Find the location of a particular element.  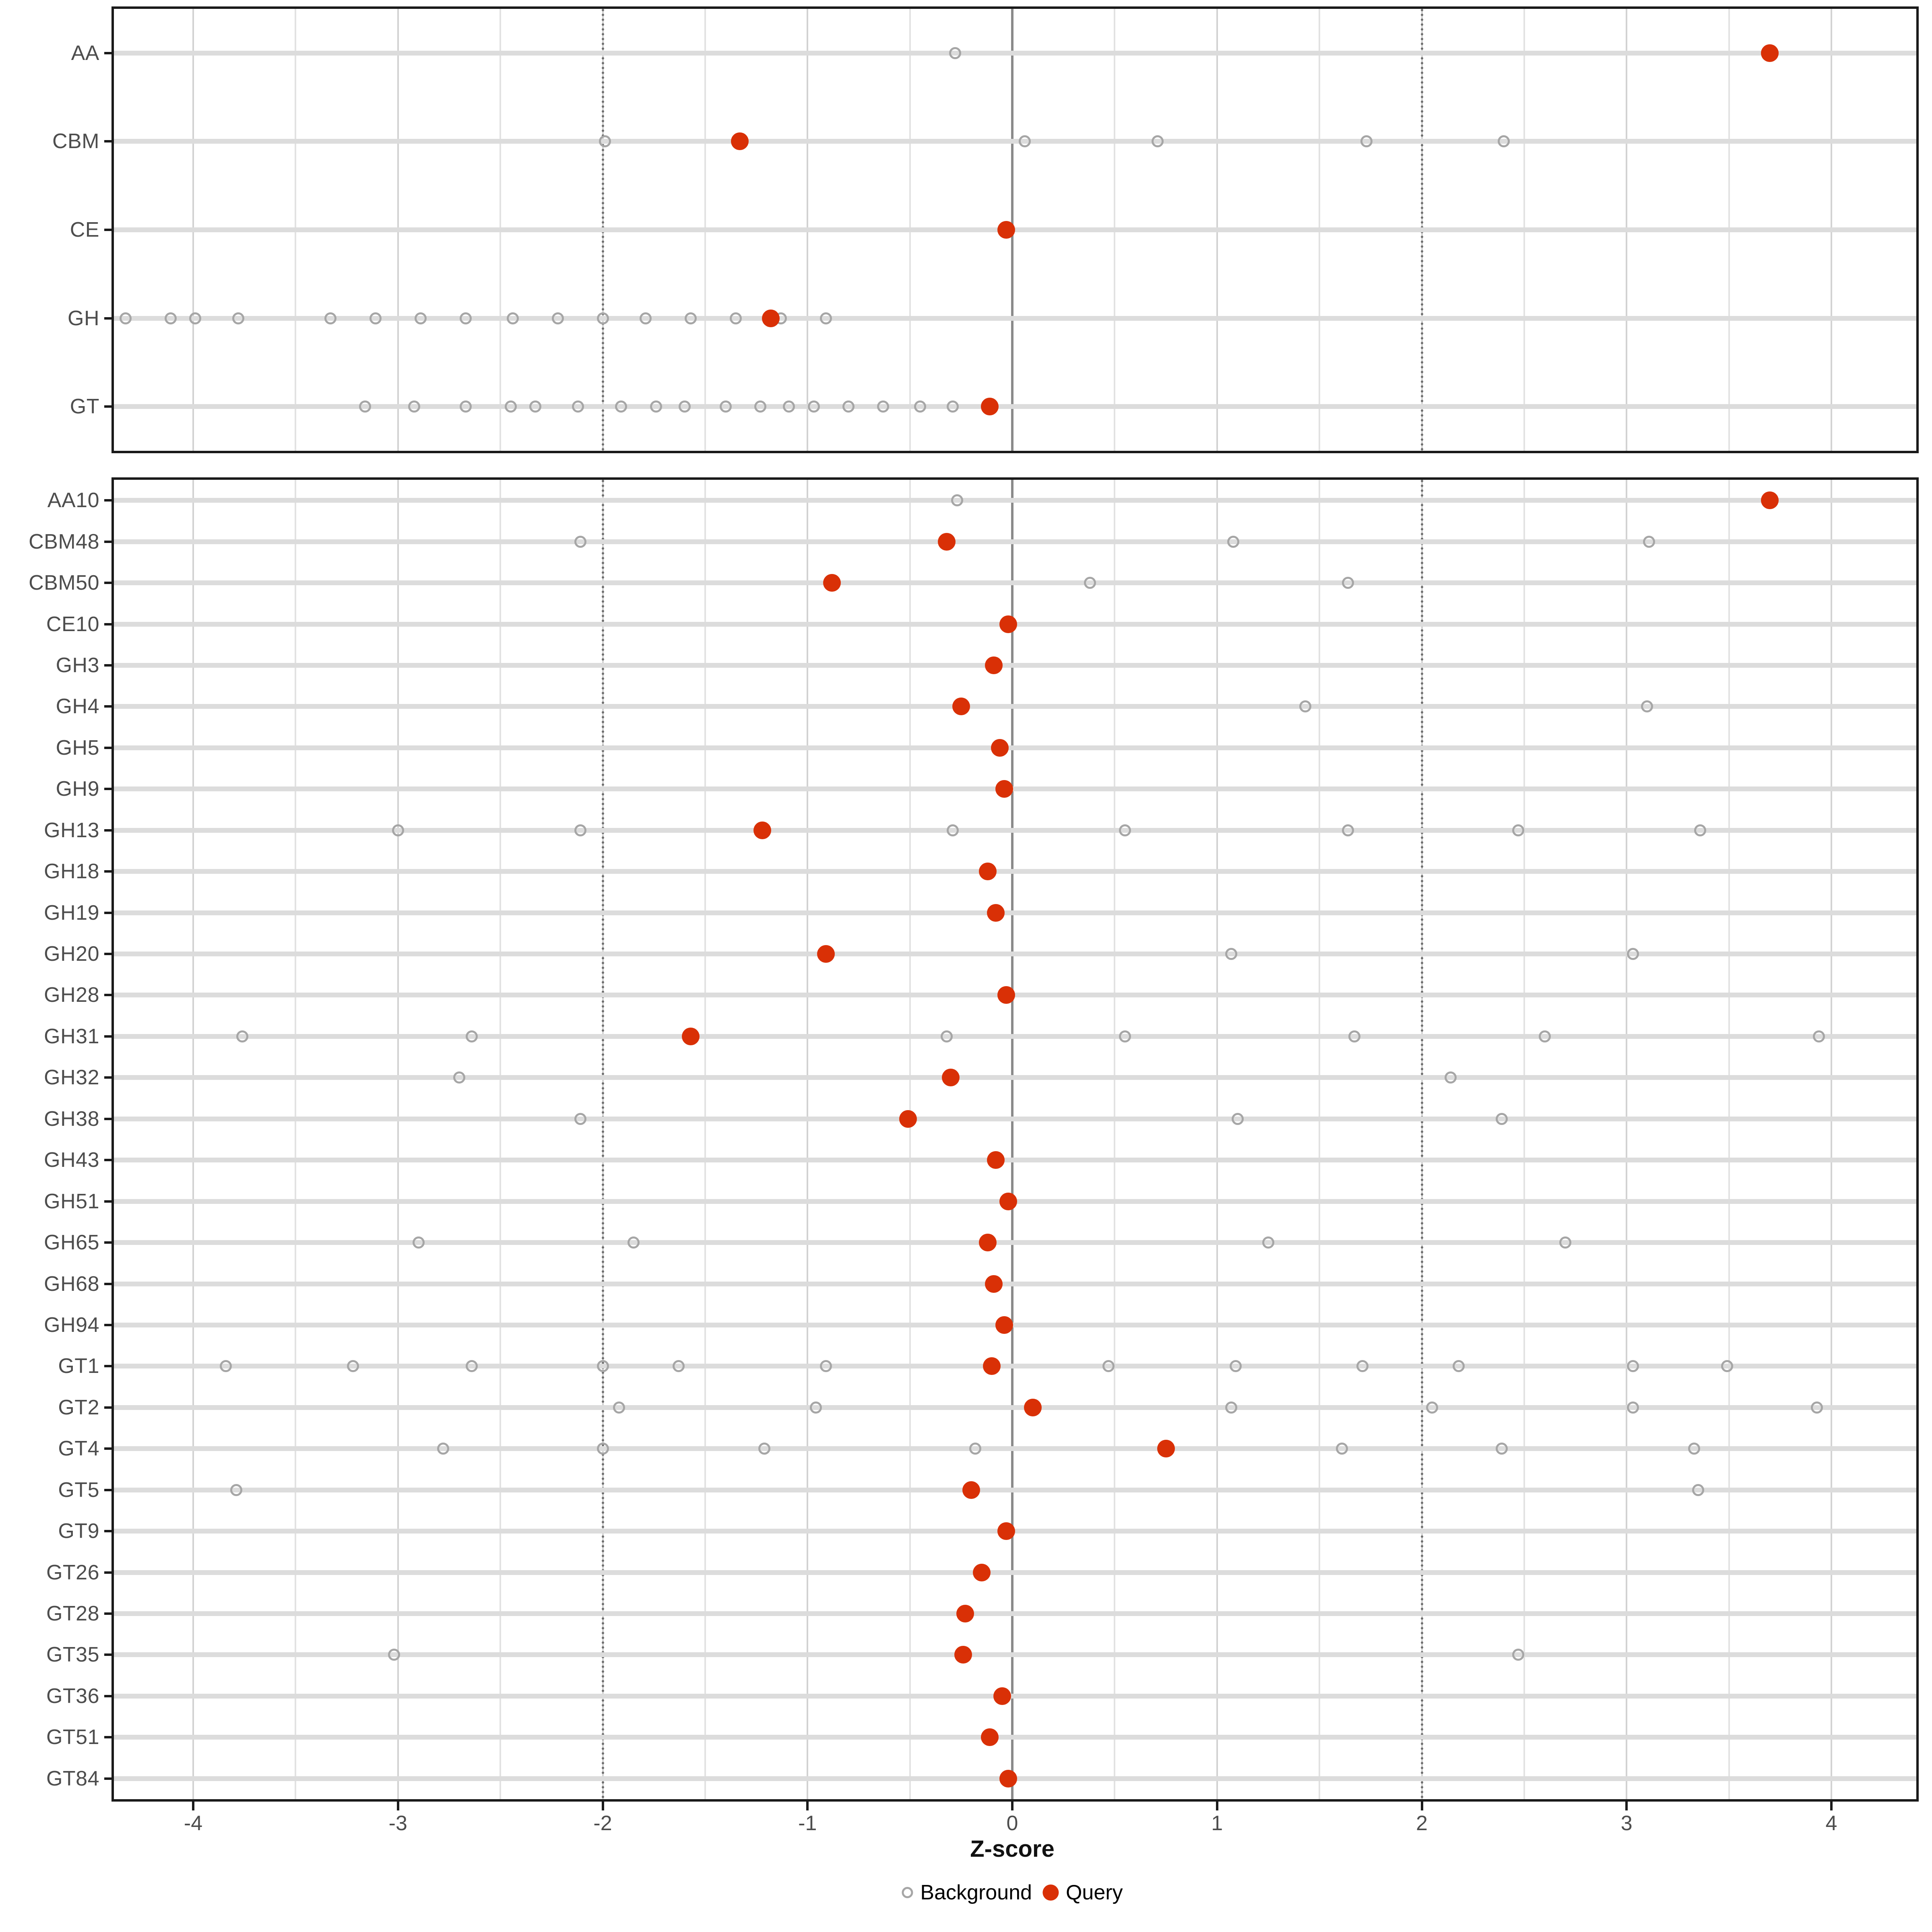

y-axis-label-GT4: GT4 is located at coordinates (78, 1449).